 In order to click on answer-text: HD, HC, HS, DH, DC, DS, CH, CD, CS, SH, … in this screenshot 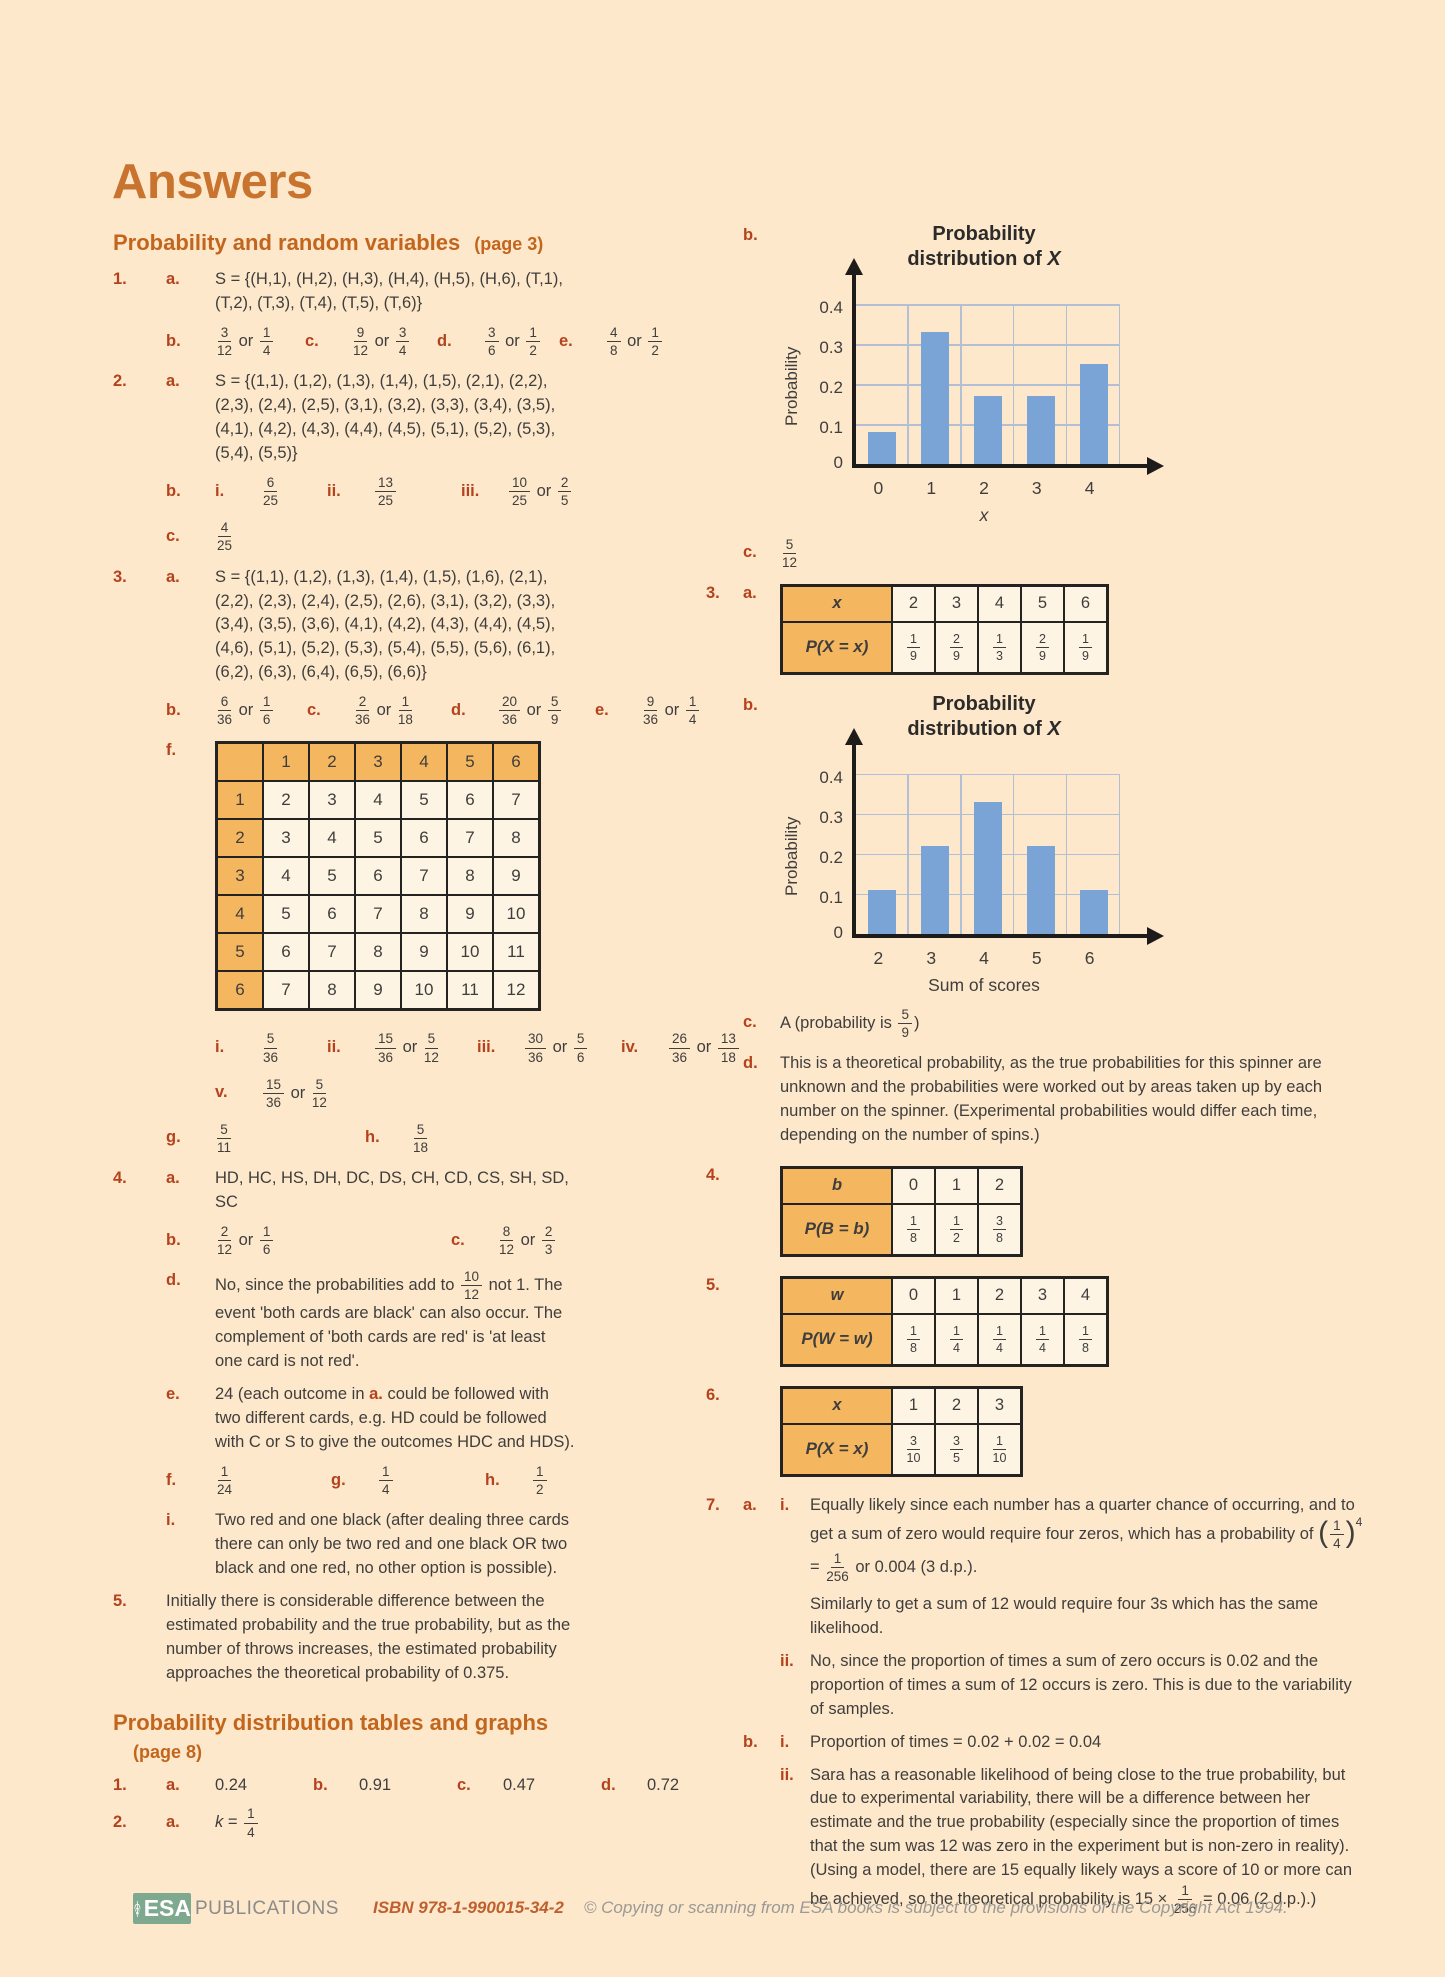, I will do `click(392, 1190)`.